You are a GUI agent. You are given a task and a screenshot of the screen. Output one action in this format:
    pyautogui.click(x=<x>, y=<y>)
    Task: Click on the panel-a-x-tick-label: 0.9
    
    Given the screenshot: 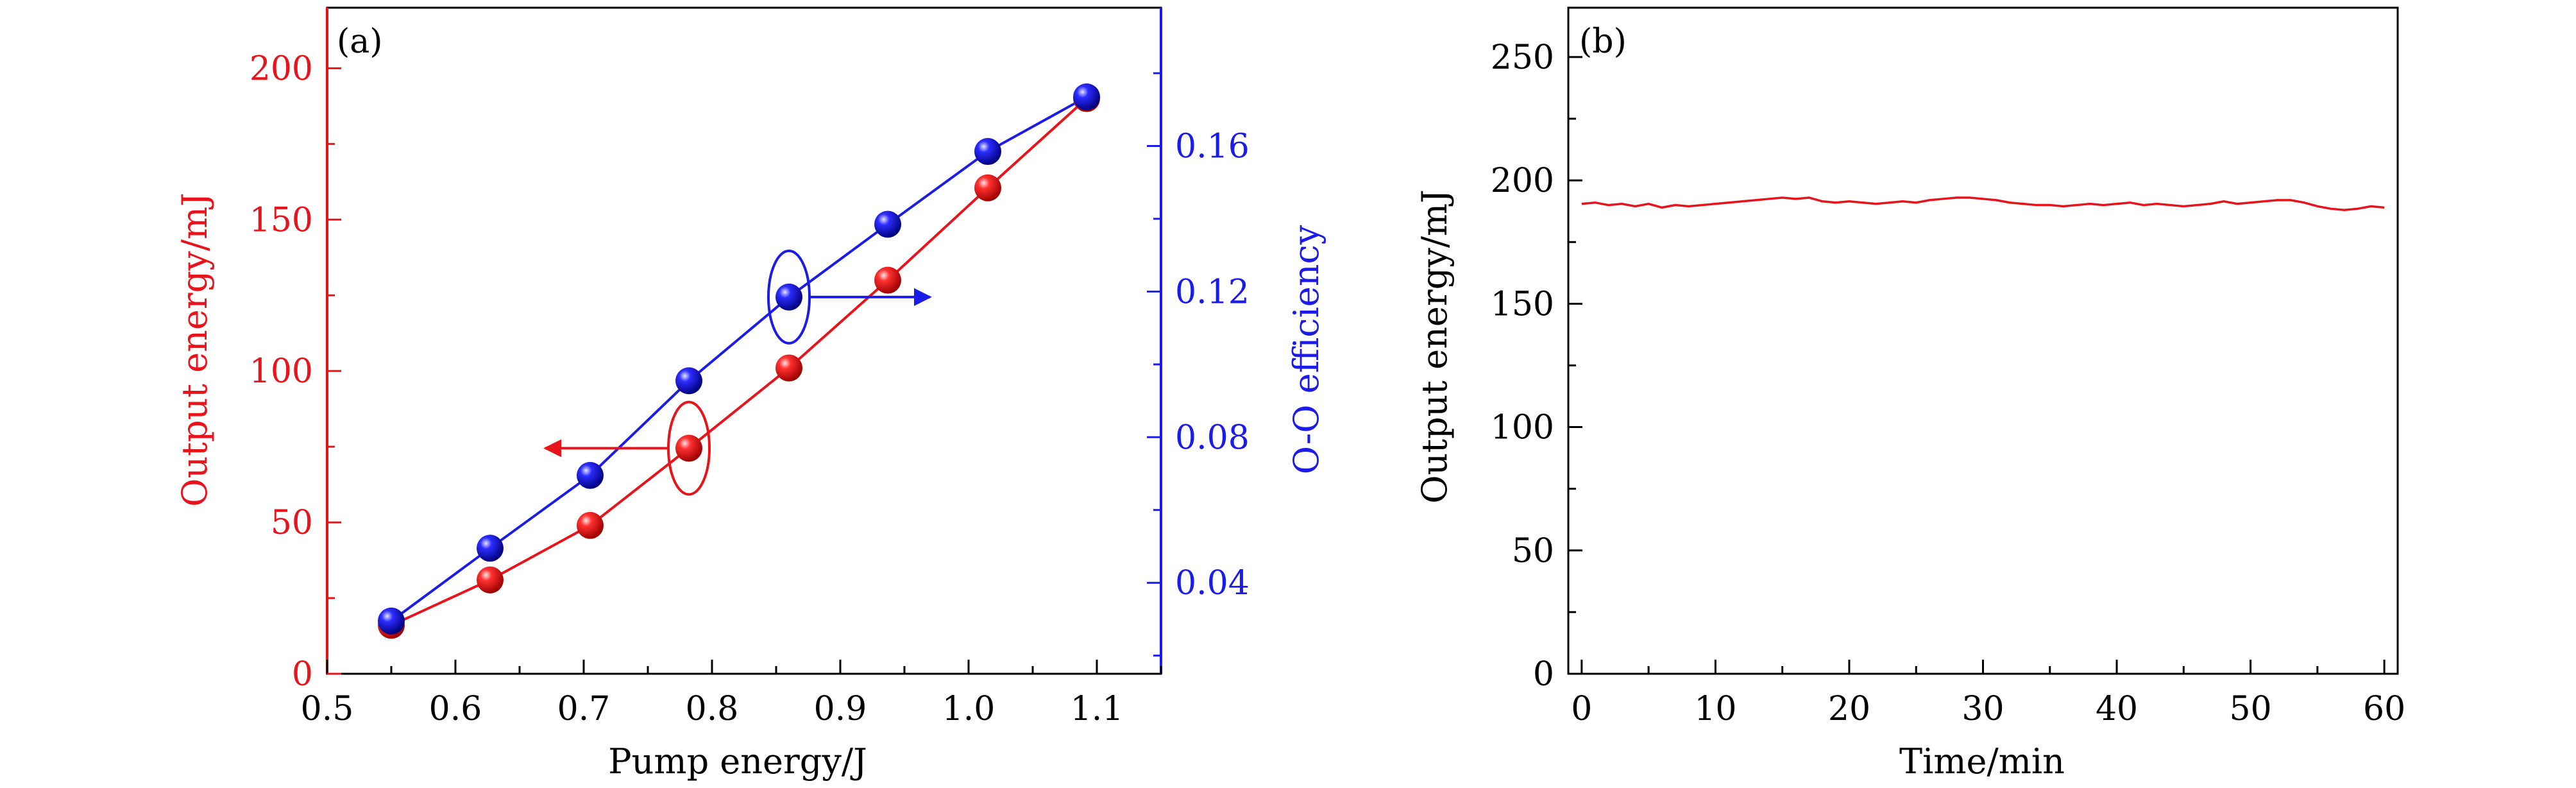 What is the action you would take?
    pyautogui.click(x=840, y=709)
    